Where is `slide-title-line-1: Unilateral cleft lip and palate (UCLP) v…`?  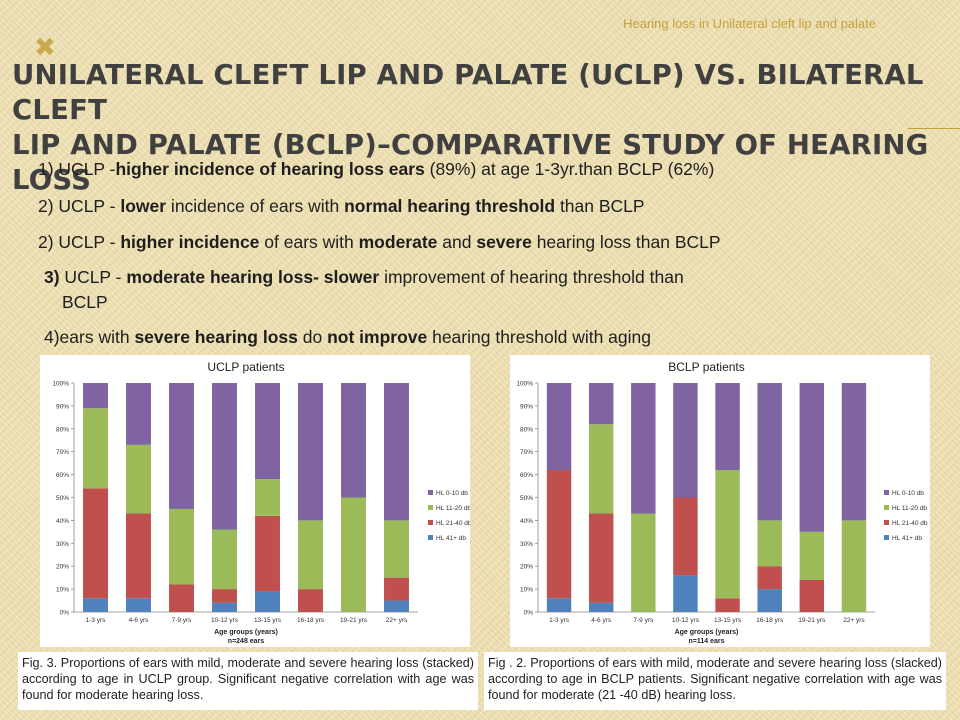 slide-title-line-1: Unilateral cleft lip and palate (UCLP) v… is located at coordinates (468, 92).